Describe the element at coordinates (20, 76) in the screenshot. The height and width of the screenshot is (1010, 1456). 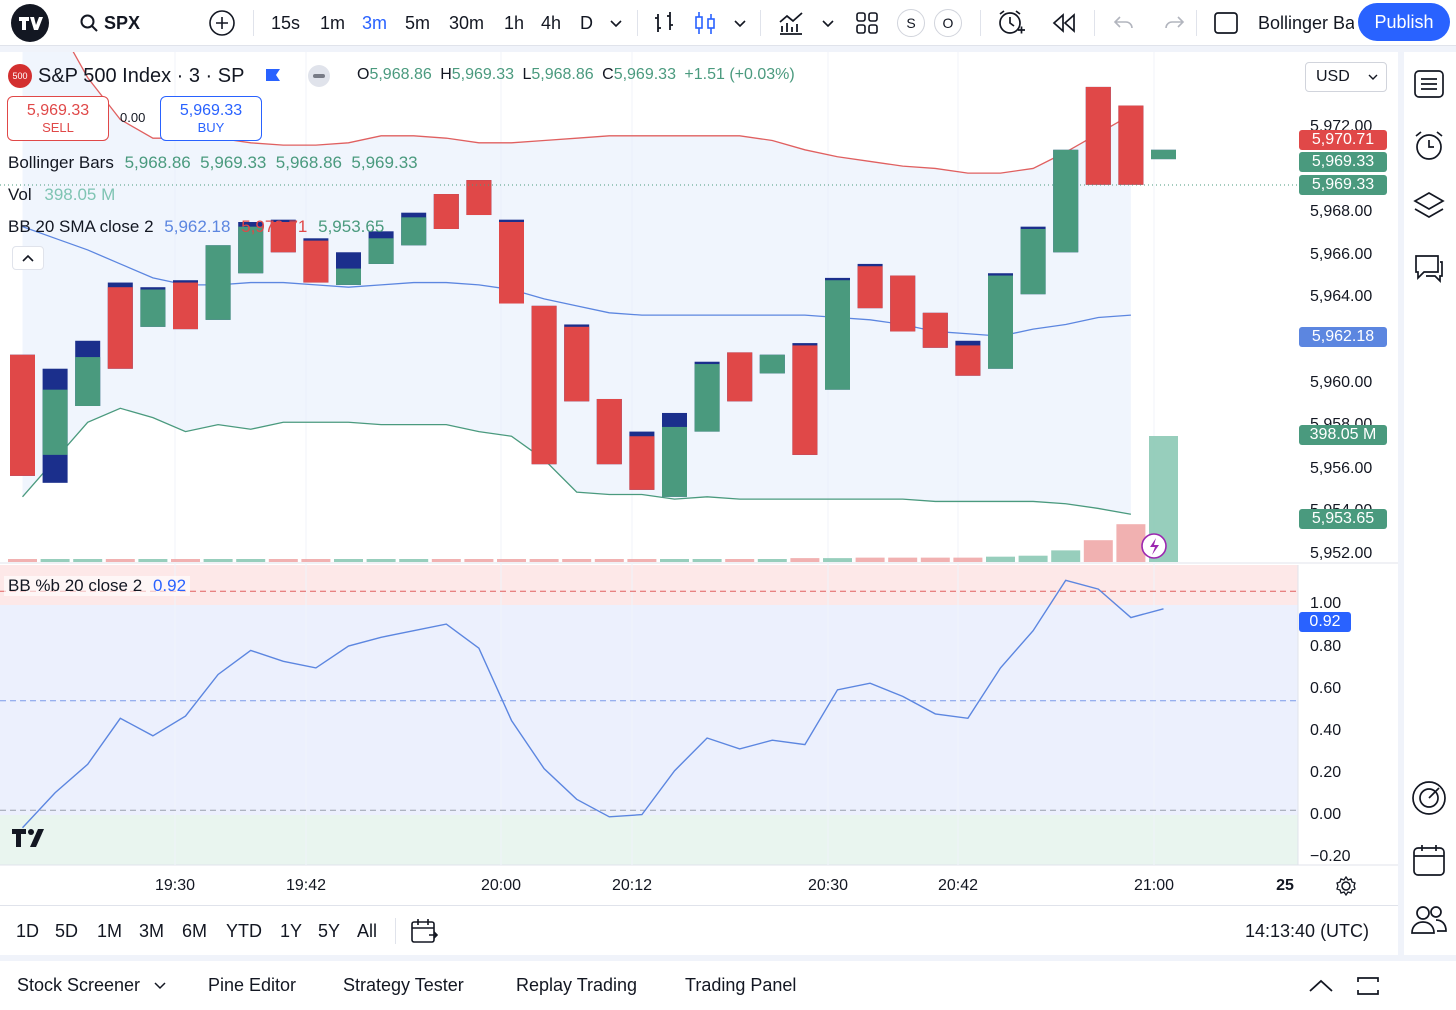
I see `exchange-badge: 500` at that location.